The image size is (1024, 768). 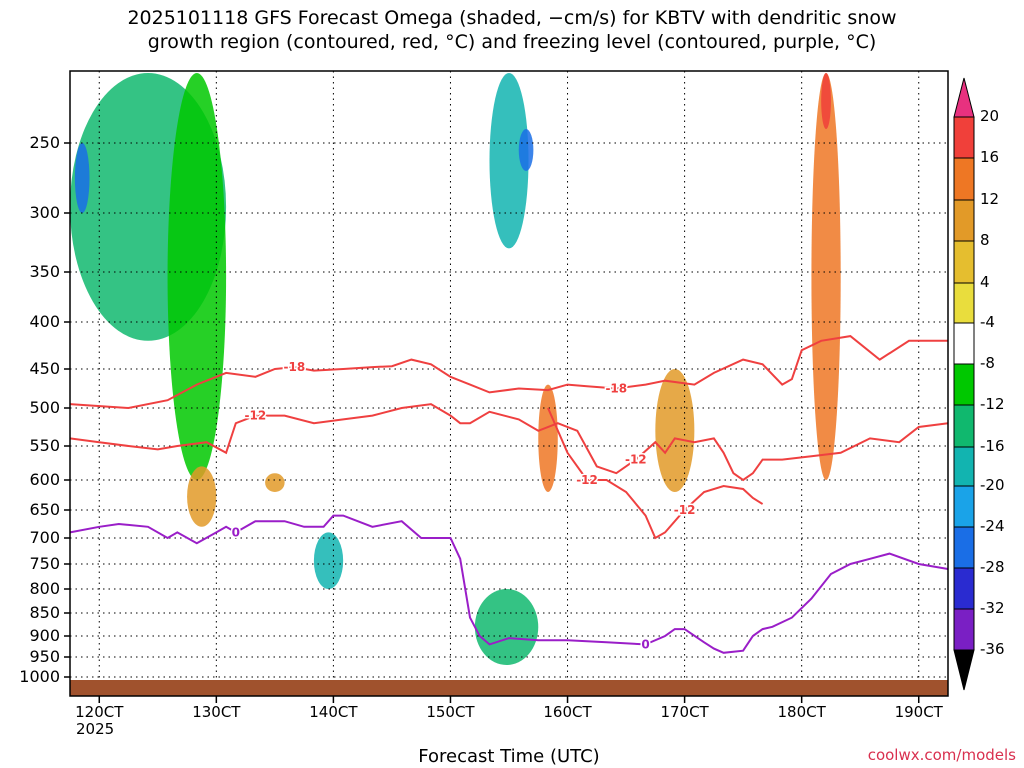 What do you see at coordinates (44, 212) in the screenshot?
I see `y-tick-label: 300` at bounding box center [44, 212].